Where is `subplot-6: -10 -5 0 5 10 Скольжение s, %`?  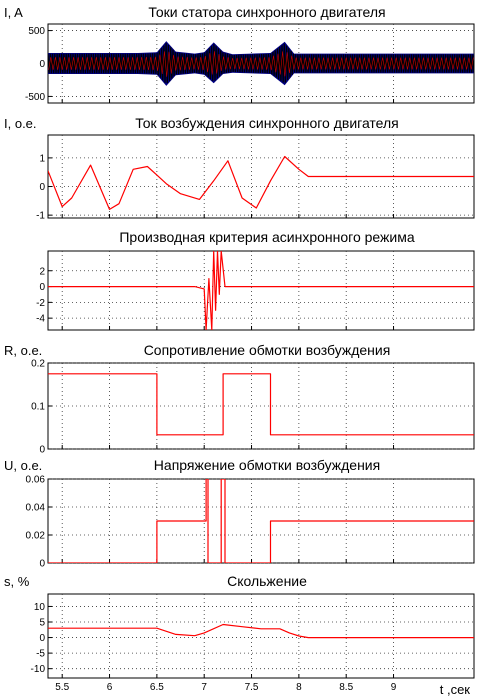 subplot-6: -10 -5 0 5 10 Скольжение s, % is located at coordinates (239, 626).